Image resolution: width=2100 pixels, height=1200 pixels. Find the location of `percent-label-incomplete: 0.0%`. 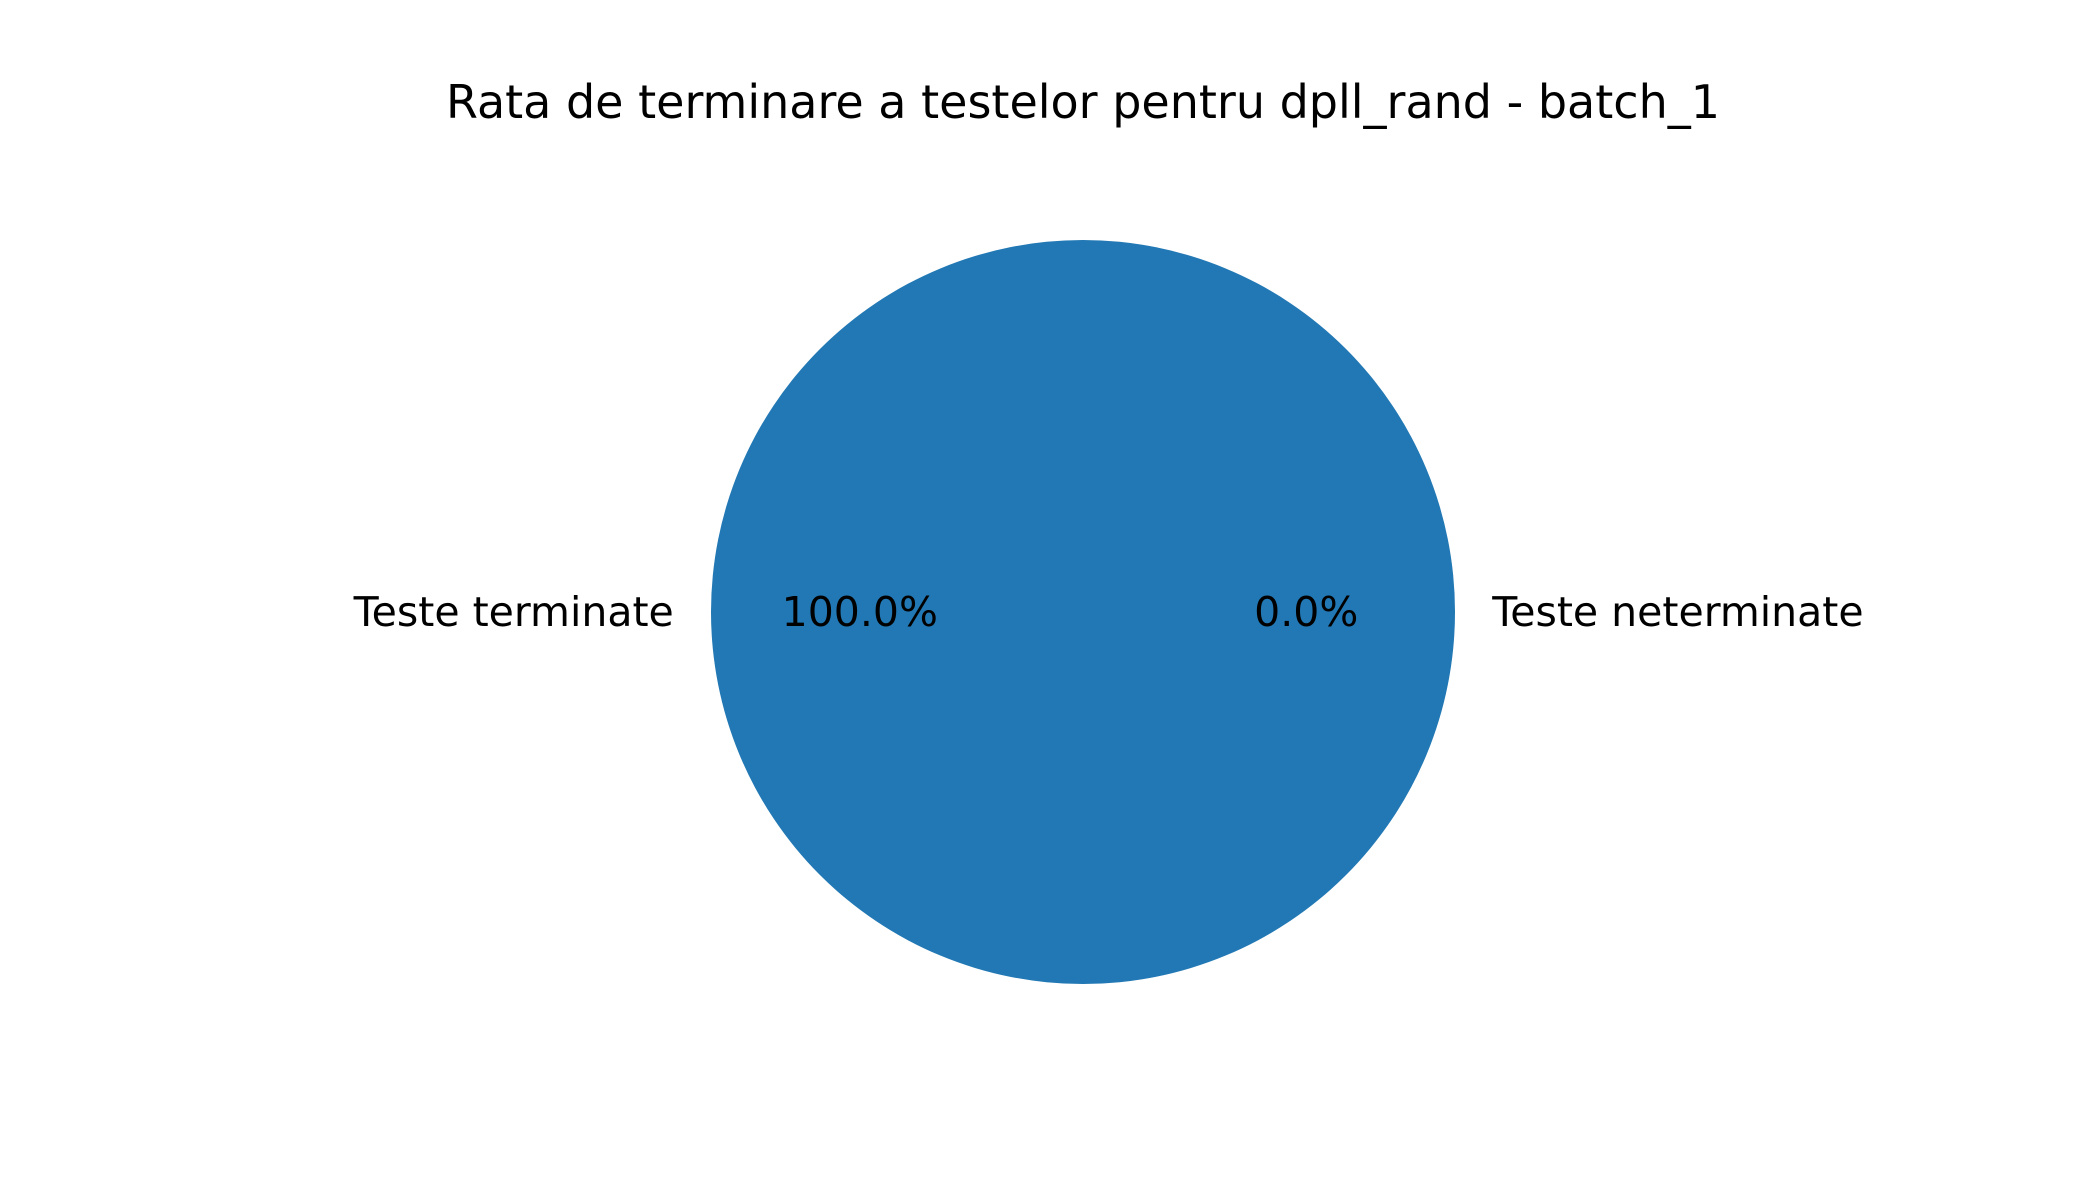

percent-label-incomplete: 0.0% is located at coordinates (1306, 612).